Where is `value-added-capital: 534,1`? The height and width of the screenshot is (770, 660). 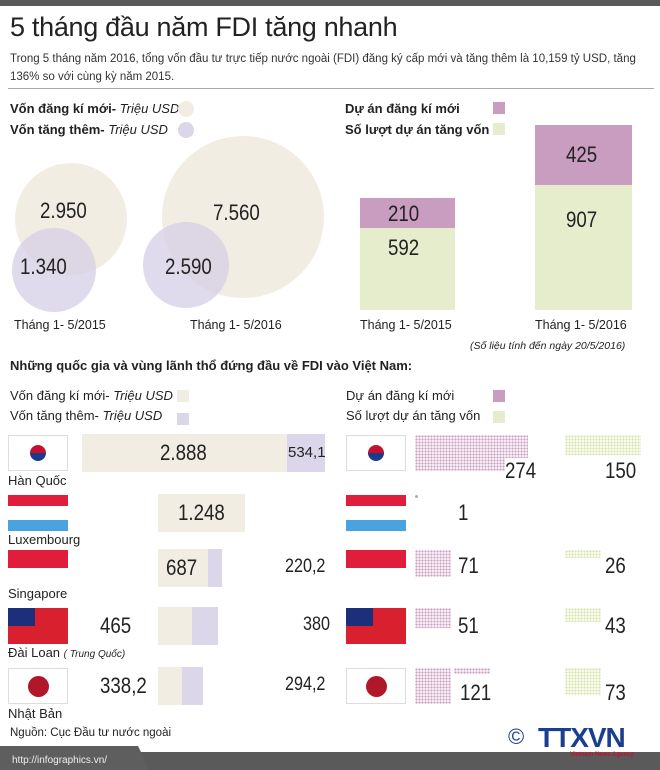
value-added-capital: 534,1 is located at coordinates (307, 452).